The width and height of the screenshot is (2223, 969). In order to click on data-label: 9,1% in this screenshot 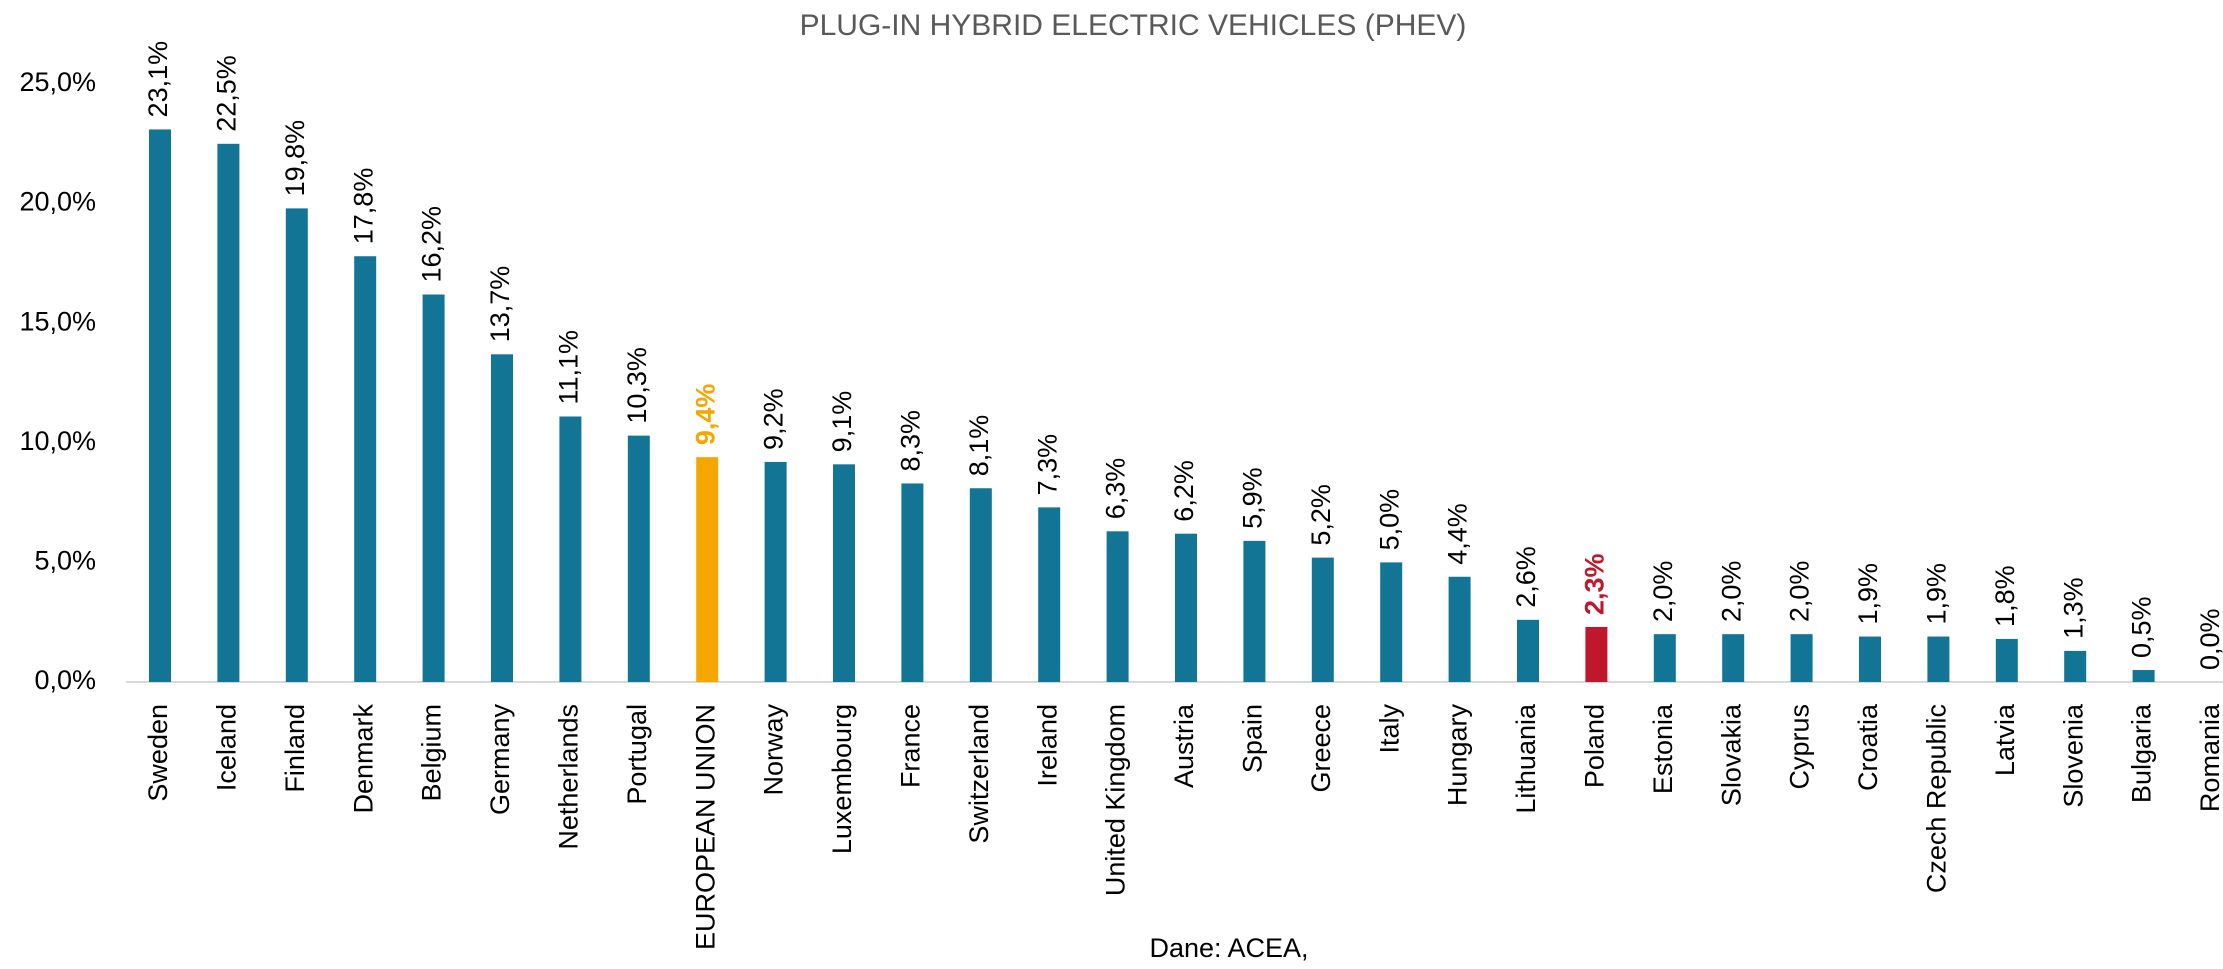, I will do `click(842, 422)`.